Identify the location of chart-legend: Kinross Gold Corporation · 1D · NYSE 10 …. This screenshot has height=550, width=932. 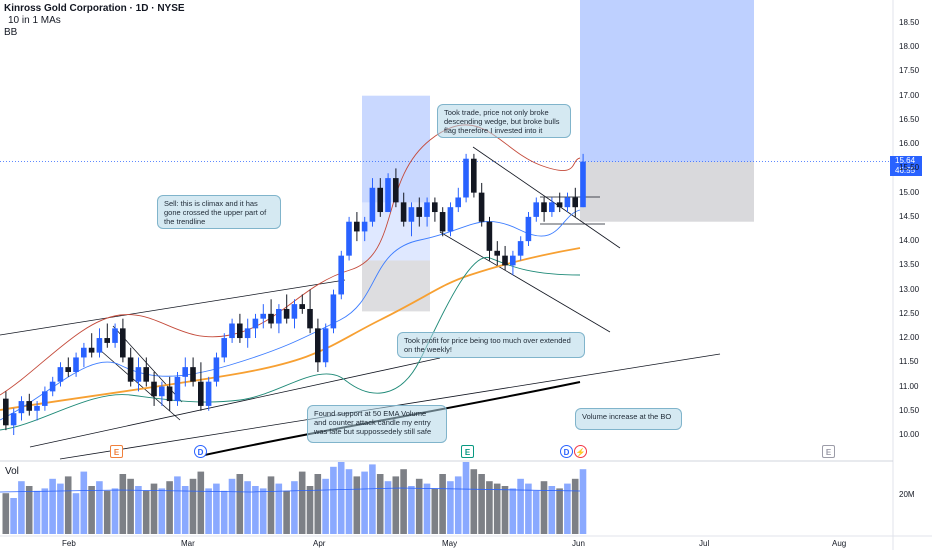
(94, 21).